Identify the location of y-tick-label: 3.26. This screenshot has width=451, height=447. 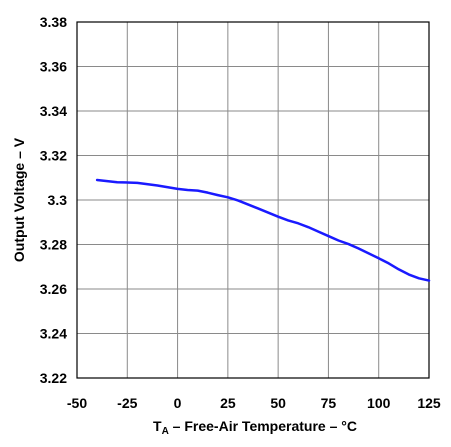
(53, 289).